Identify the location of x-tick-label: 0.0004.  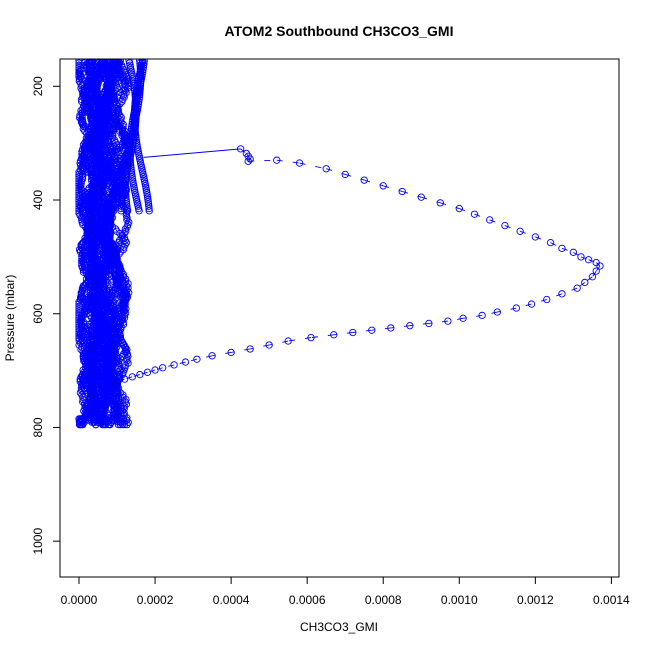
(231, 600).